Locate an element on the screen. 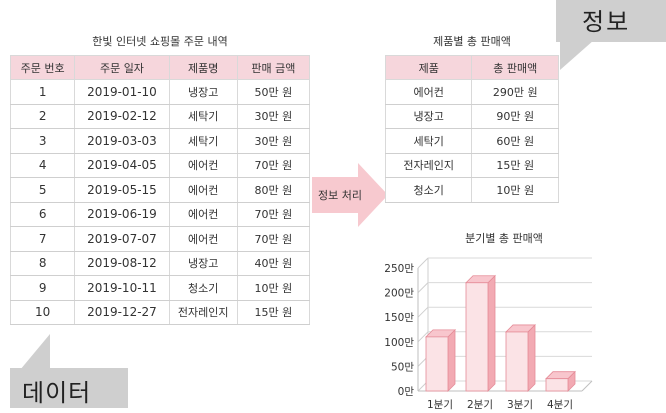 This screenshot has height=413, width=666. order-table-row-cell: 15만 원 is located at coordinates (273, 312).